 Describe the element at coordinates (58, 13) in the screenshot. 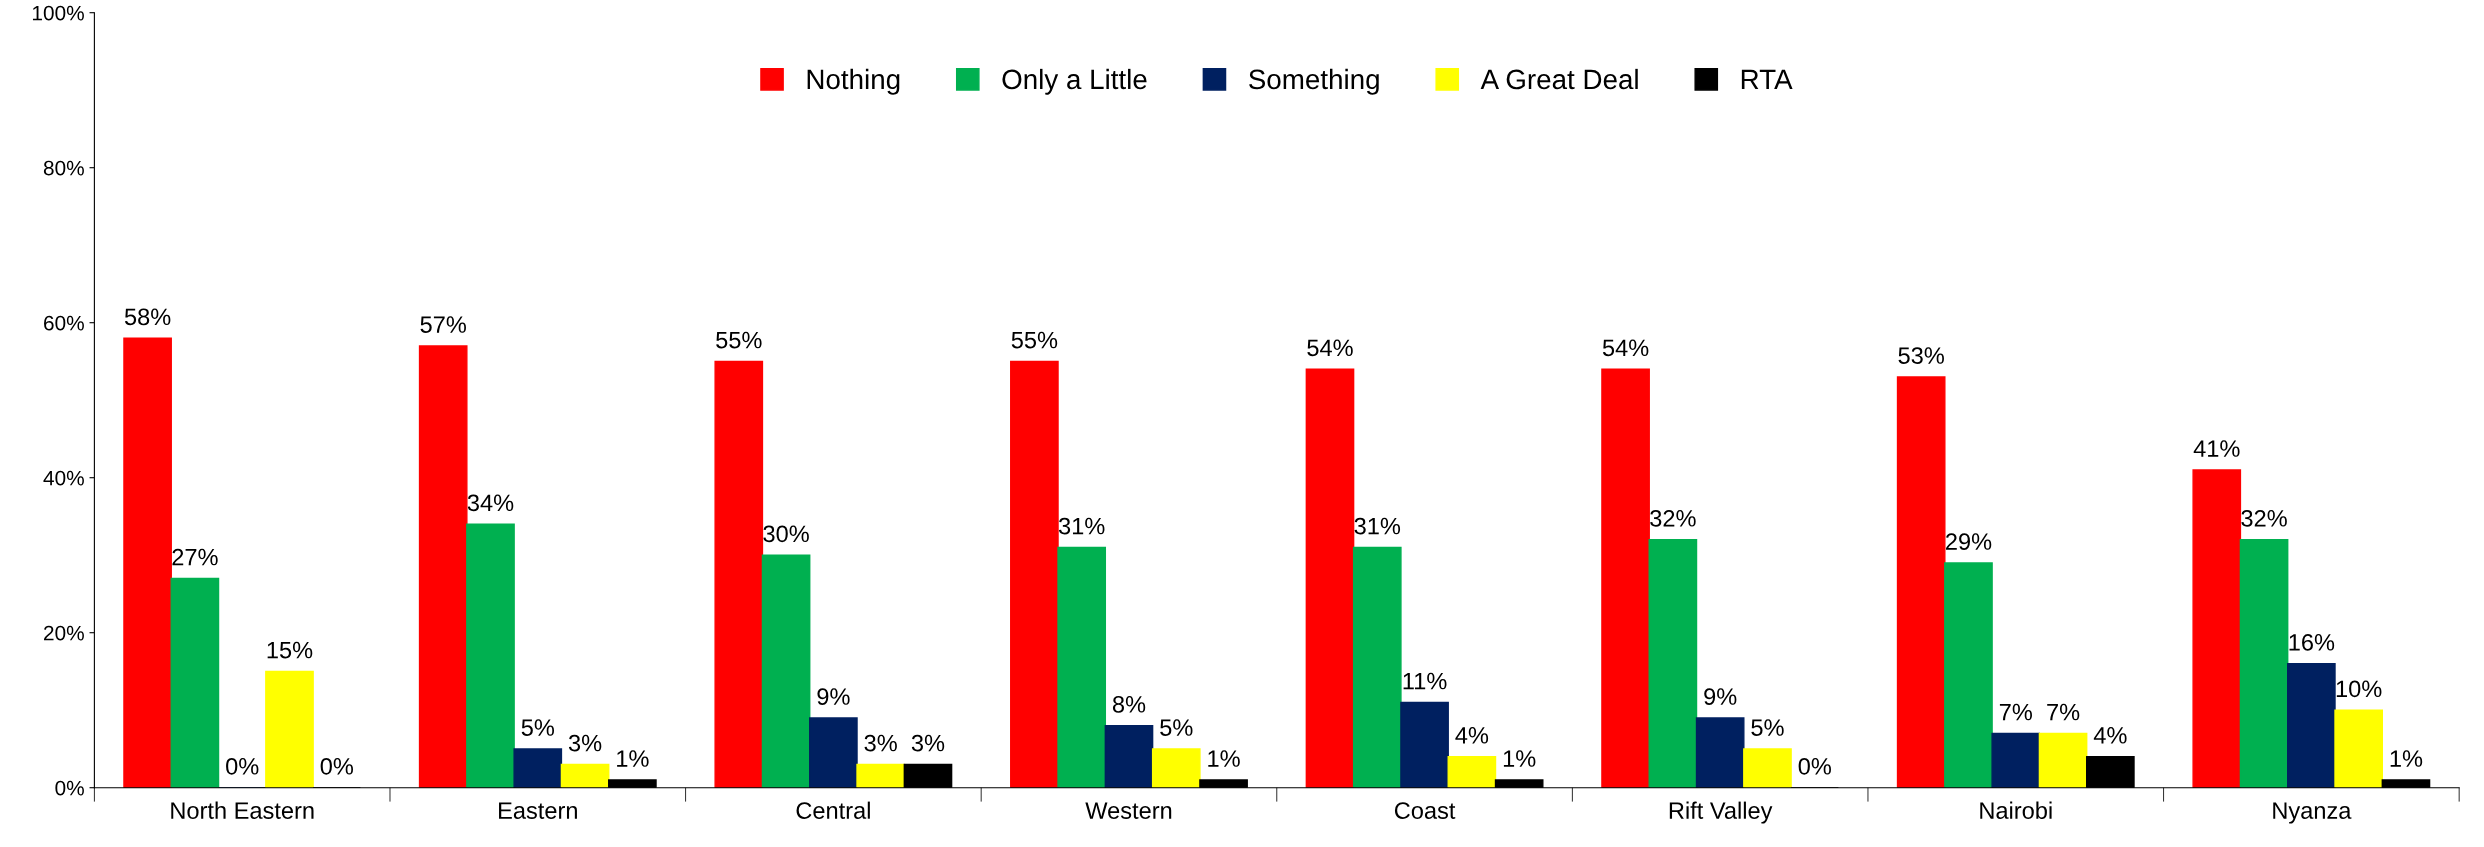

I see `y-tick-label: 100%` at that location.